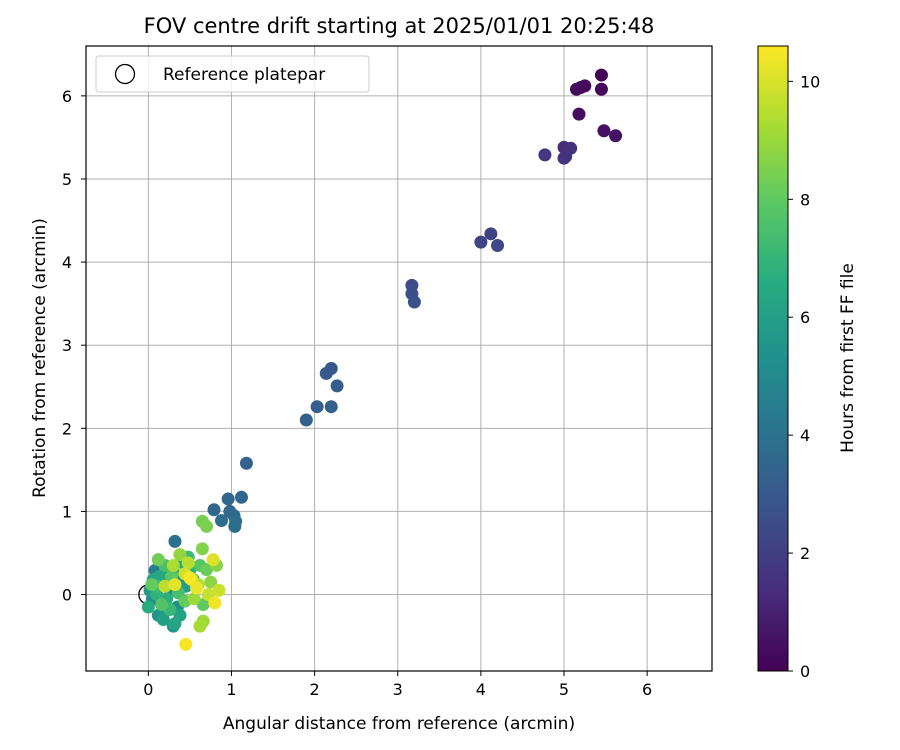 The width and height of the screenshot is (900, 750). Describe the element at coordinates (805, 553) in the screenshot. I see `colorbar-tick-label: 2` at that location.